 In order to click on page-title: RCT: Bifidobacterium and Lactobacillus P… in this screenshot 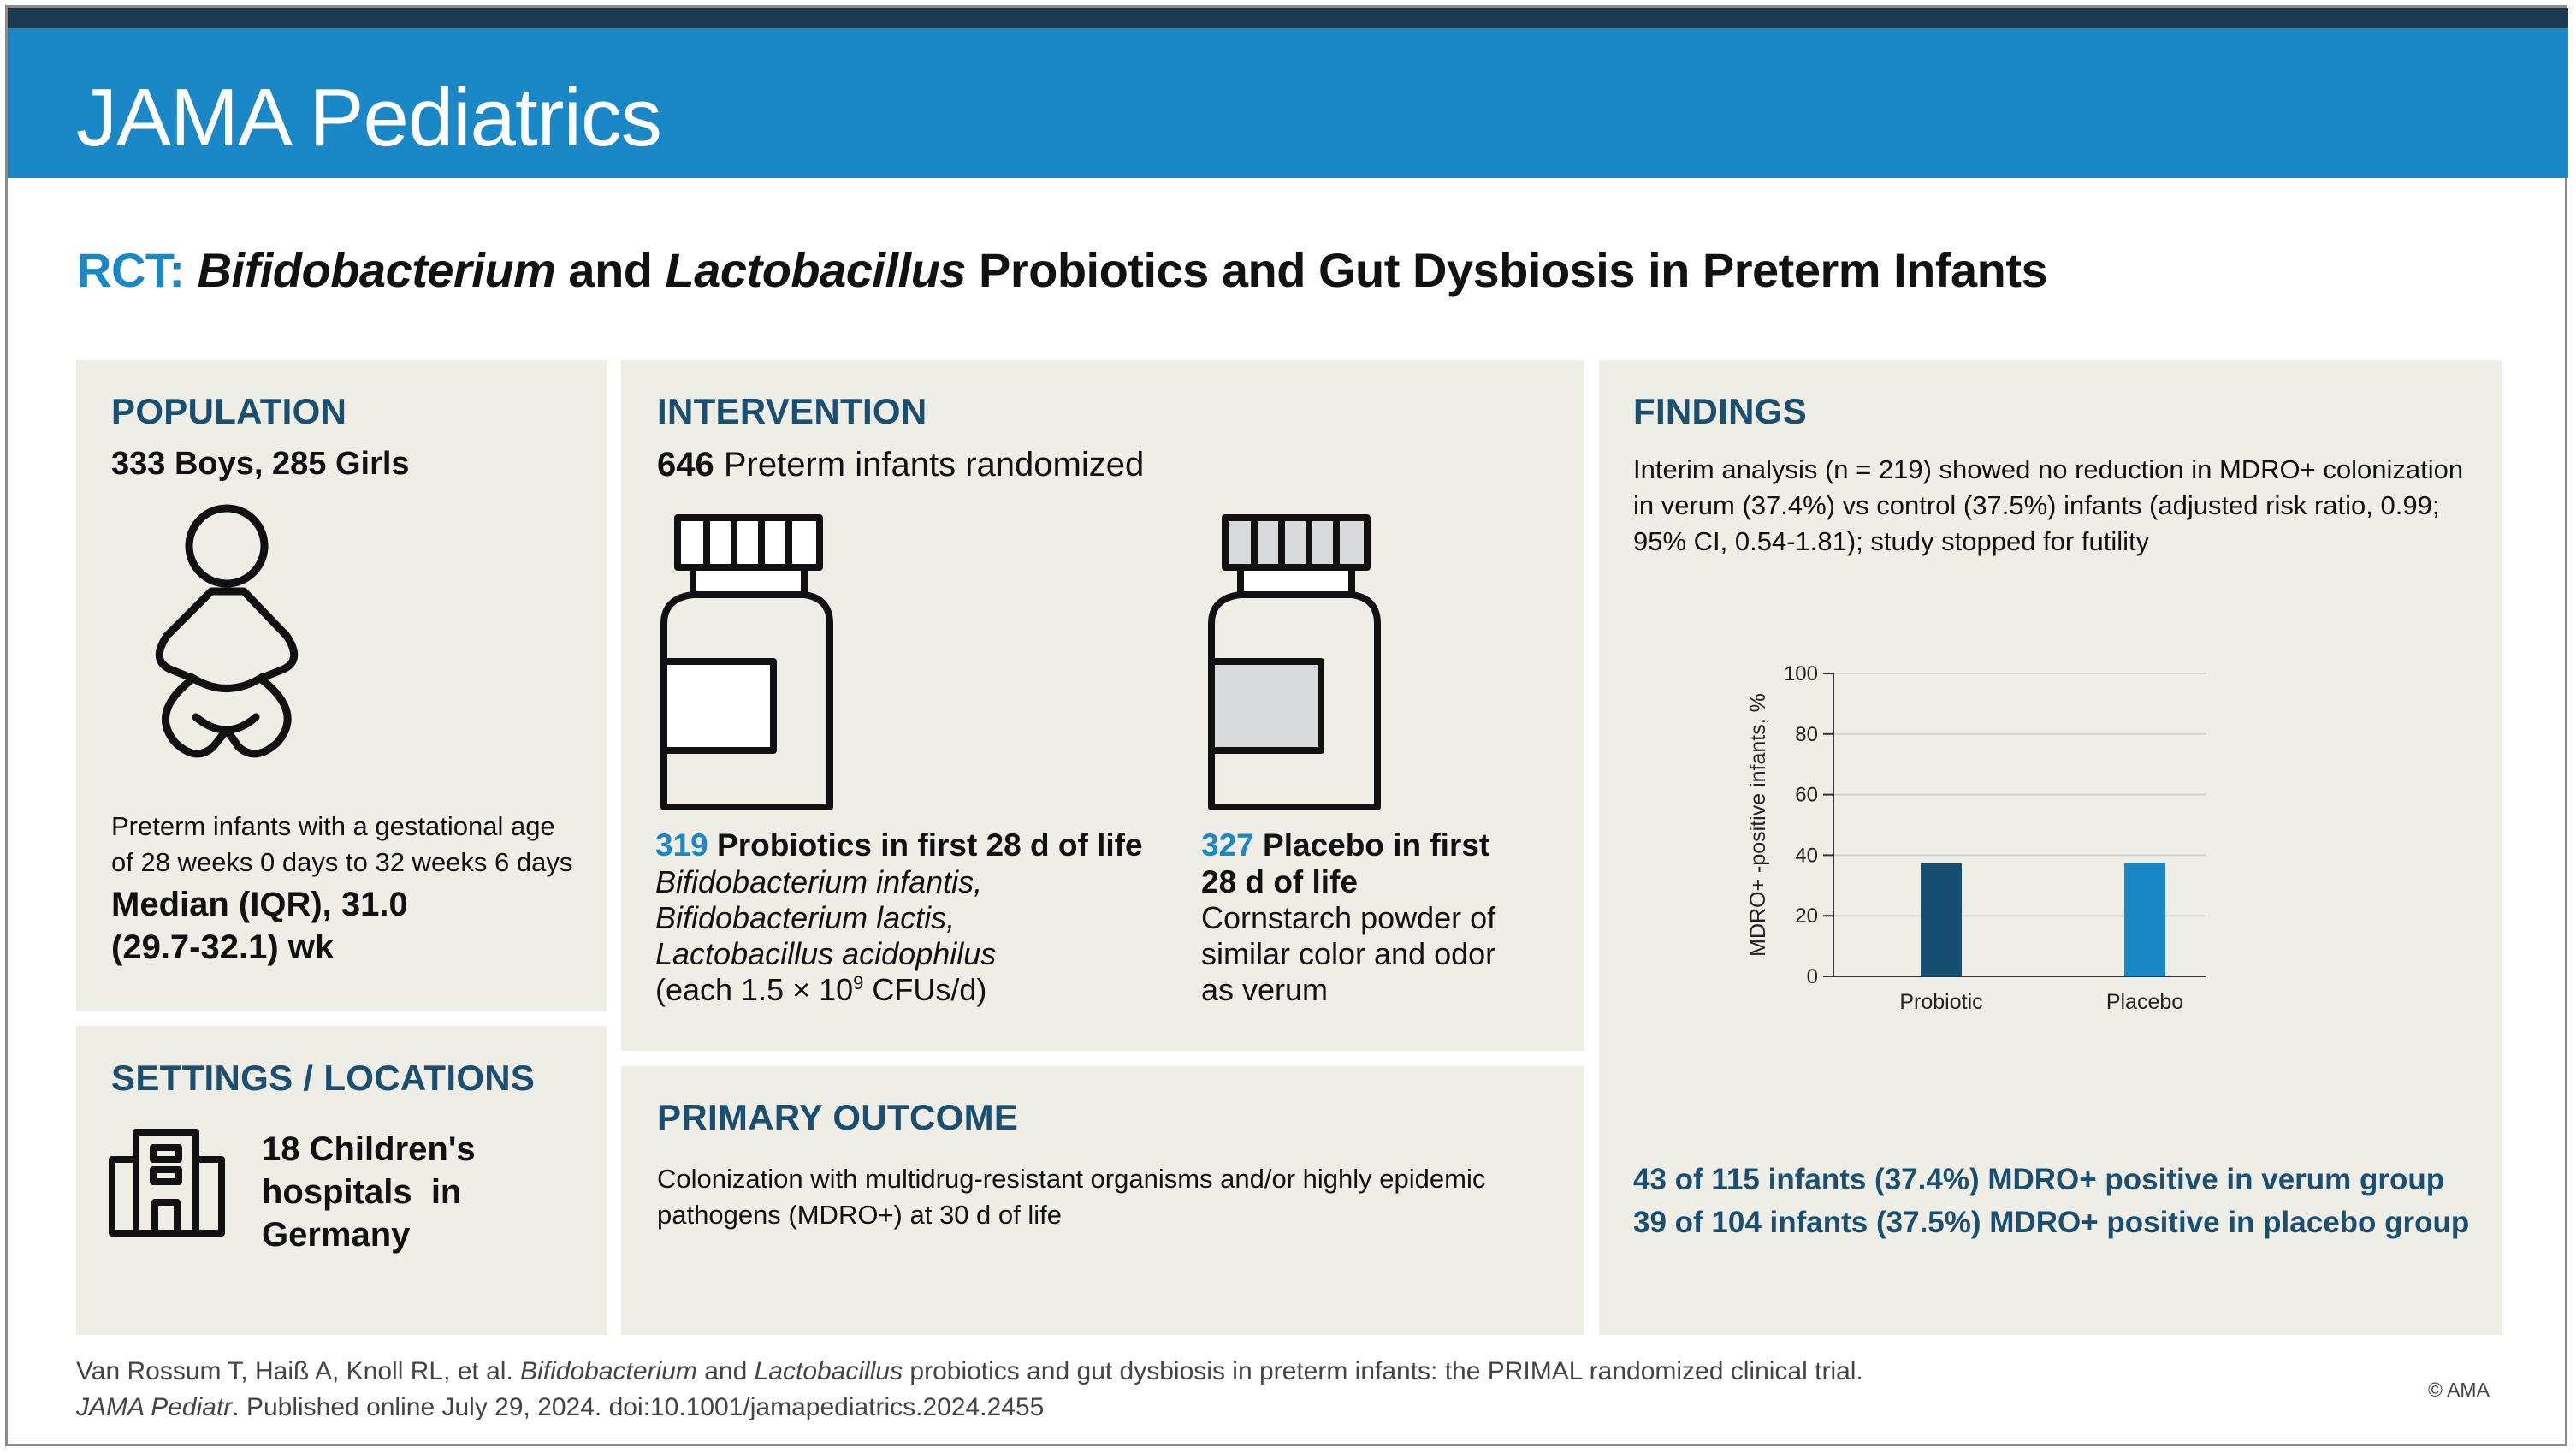, I will do `click(1062, 270)`.